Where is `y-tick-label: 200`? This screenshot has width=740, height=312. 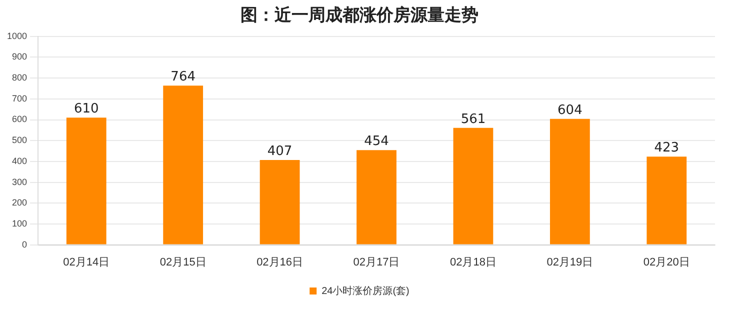
y-tick-label: 200 is located at coordinates (20, 203).